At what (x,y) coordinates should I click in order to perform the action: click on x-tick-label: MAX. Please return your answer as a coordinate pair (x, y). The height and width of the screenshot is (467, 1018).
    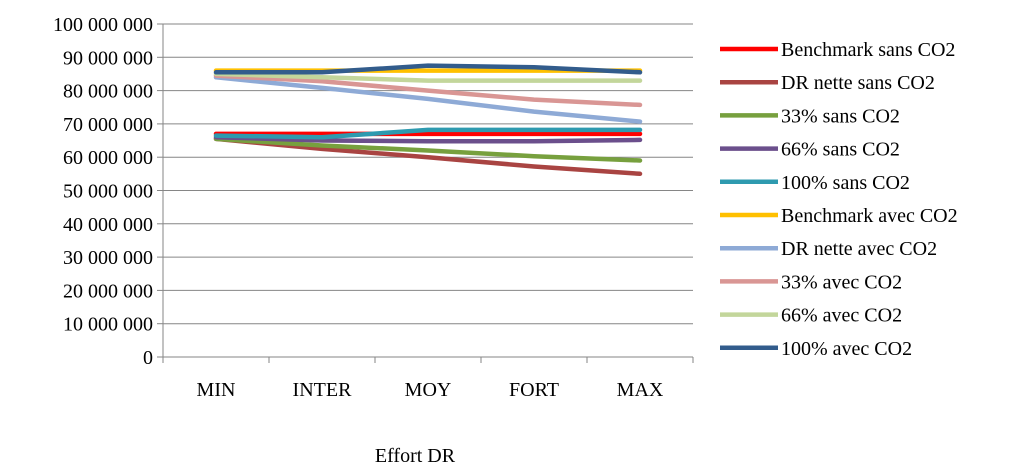
    Looking at the image, I should click on (640, 390).